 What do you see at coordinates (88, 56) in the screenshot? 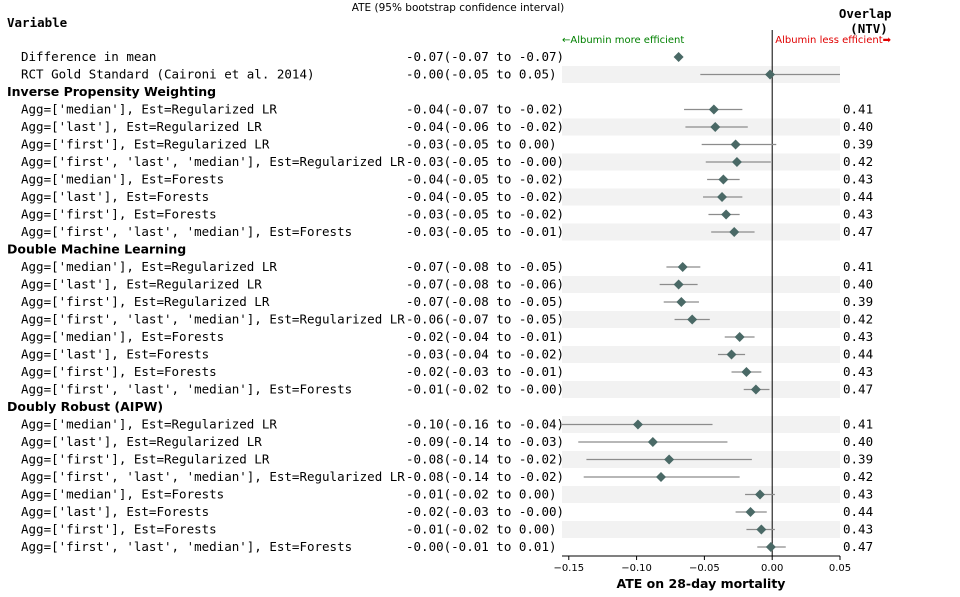
I see `row-label: Difference in mean` at bounding box center [88, 56].